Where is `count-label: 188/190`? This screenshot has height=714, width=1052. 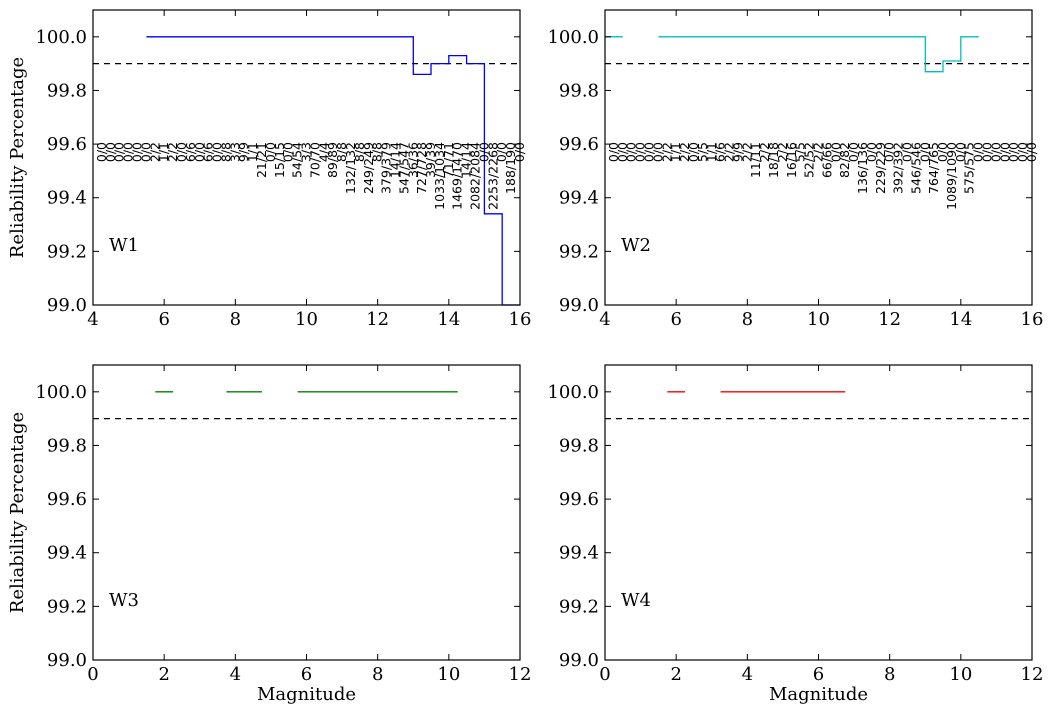 count-label: 188/190 is located at coordinates (510, 168).